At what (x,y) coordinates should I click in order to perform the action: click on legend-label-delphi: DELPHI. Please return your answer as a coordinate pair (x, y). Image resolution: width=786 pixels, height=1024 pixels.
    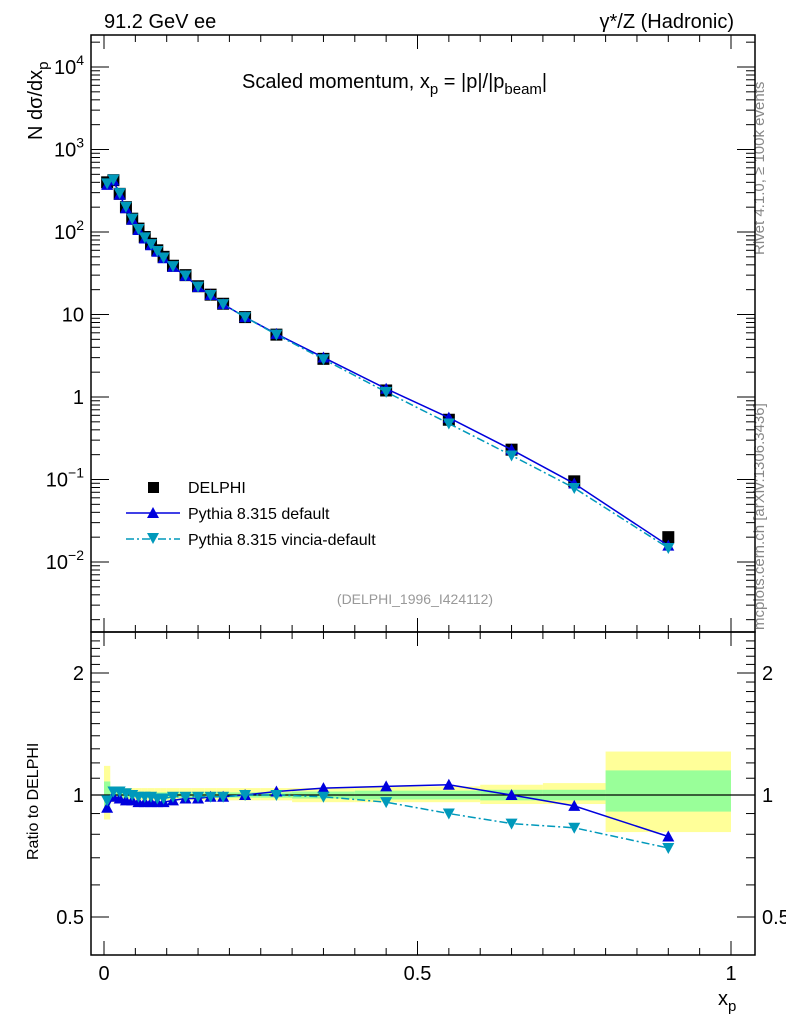
    Looking at the image, I should click on (217, 488).